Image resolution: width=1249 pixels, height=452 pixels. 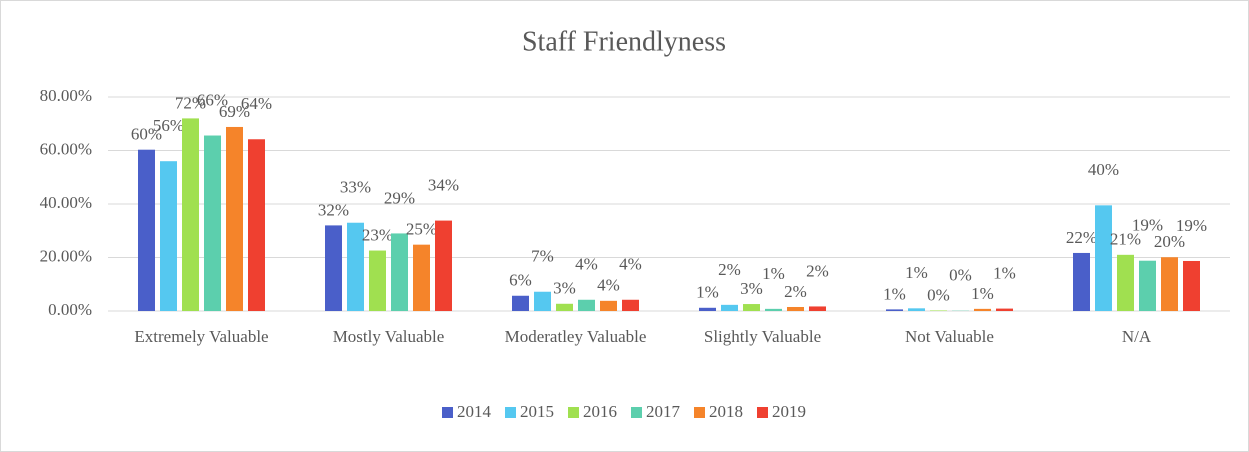 I want to click on data-label: 21%, so click(x=1125, y=239).